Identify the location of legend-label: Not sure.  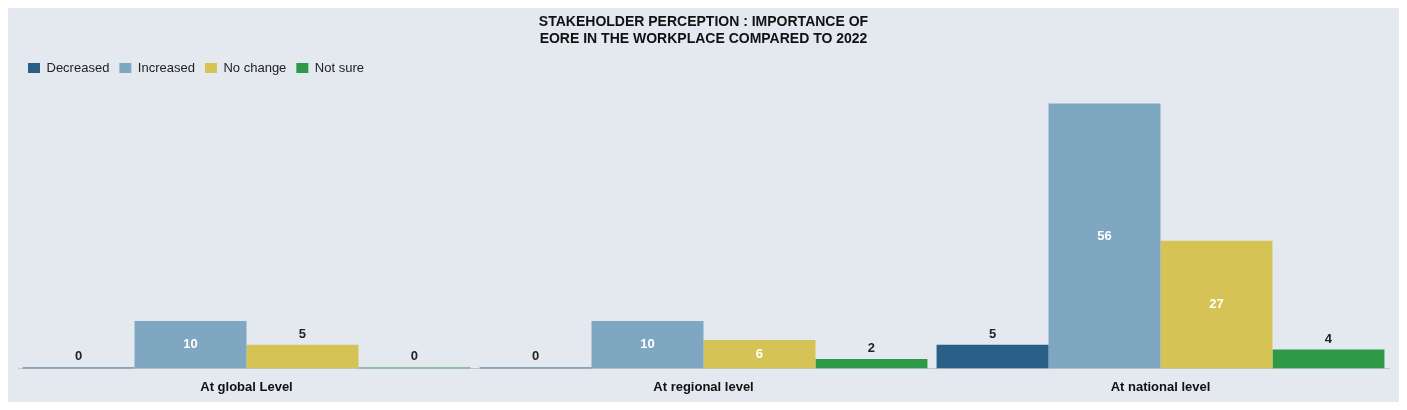
(339, 67).